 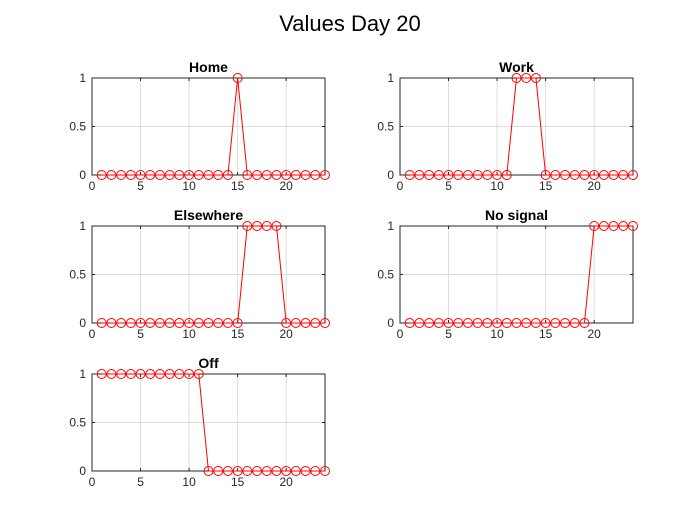 What do you see at coordinates (199, 126) in the screenshot?
I see `subplot-home: 0 5 10 15 20 0 0.5 1 Home` at bounding box center [199, 126].